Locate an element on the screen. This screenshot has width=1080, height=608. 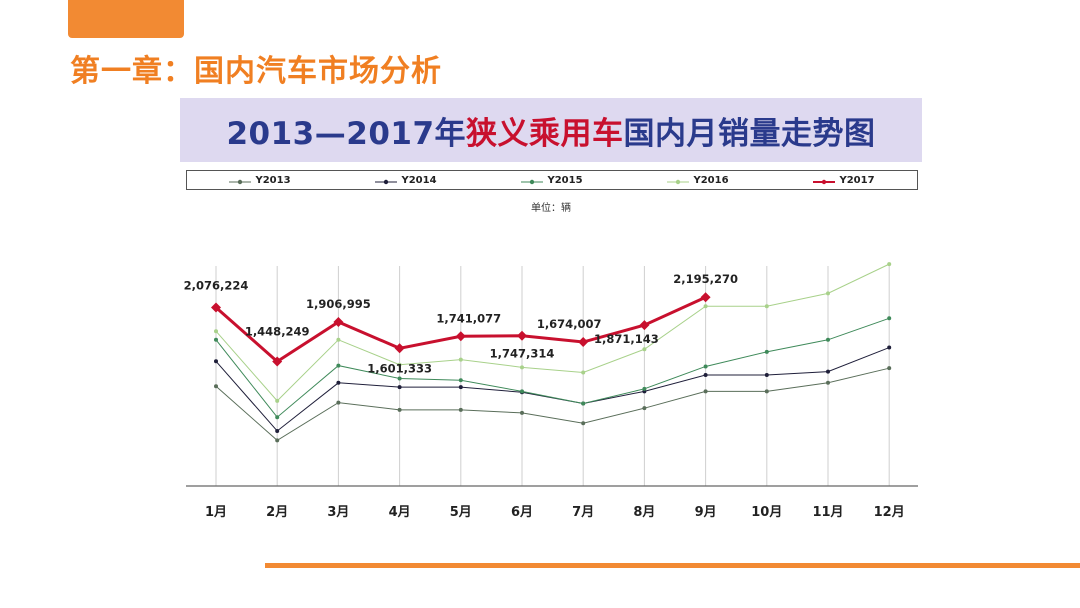
legend-item-y2013: Y2013 is located at coordinates (260, 180).